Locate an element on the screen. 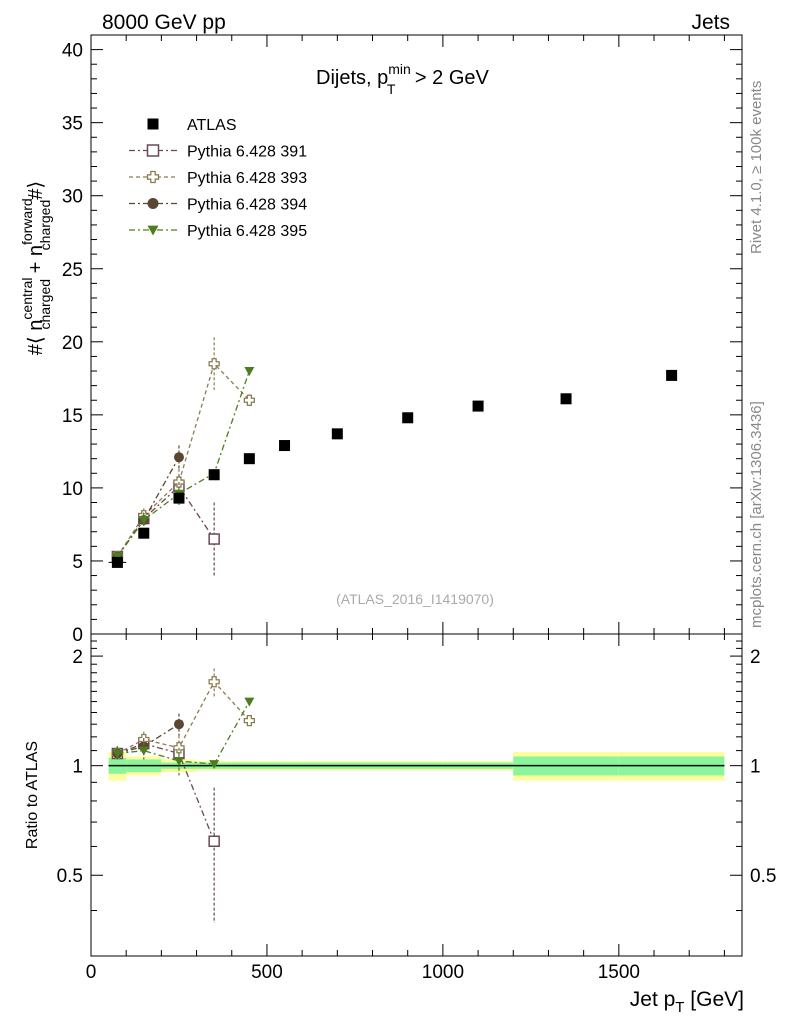  y-tick-label: 10 is located at coordinates (72, 489).